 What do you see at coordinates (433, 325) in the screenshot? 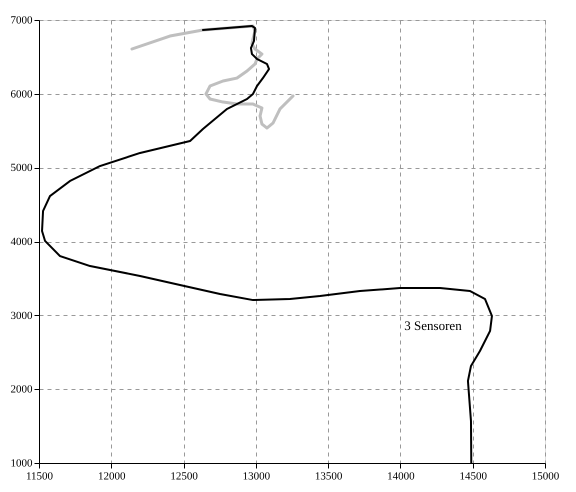
I see `annotation: 3 Sensoren` at bounding box center [433, 325].